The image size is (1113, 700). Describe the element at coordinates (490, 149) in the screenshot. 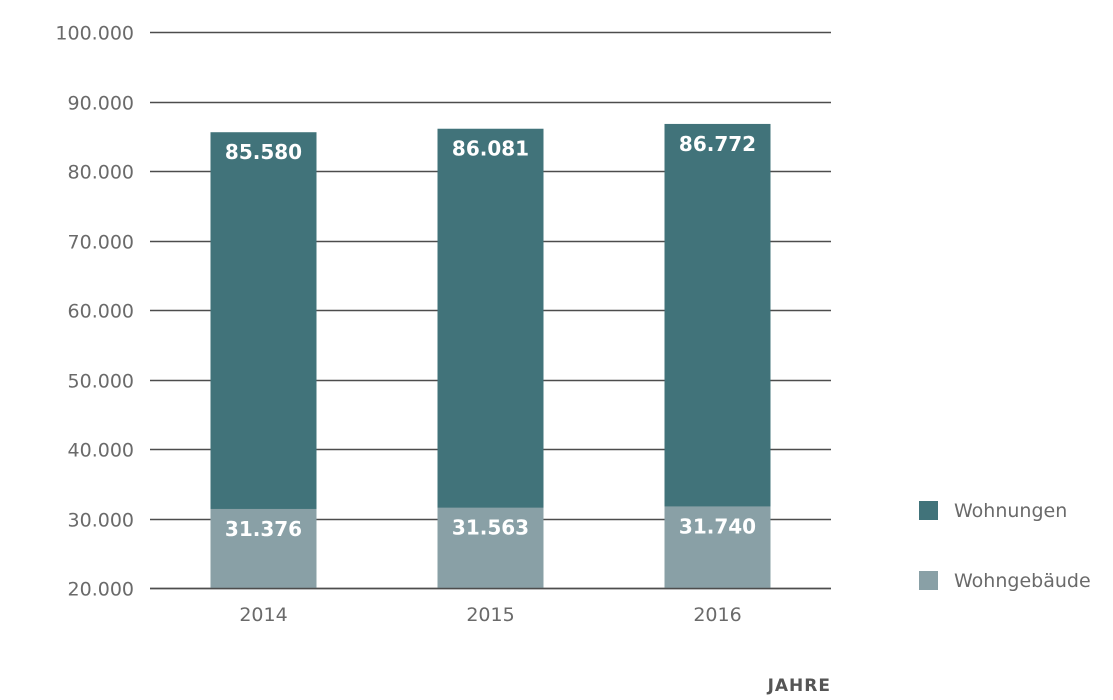

I see `bar-value-label: 86.081` at that location.